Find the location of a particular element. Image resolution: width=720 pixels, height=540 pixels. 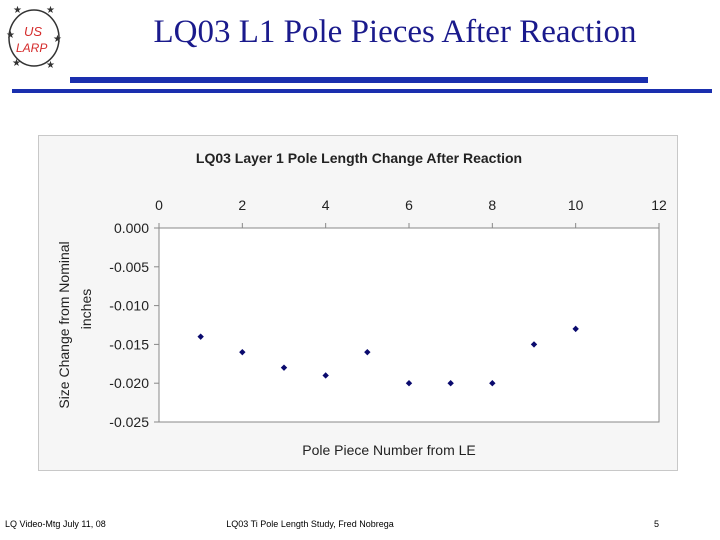

slide-title: LQ03 L1 Pole Pieces After Reaction is located at coordinates (395, 32).